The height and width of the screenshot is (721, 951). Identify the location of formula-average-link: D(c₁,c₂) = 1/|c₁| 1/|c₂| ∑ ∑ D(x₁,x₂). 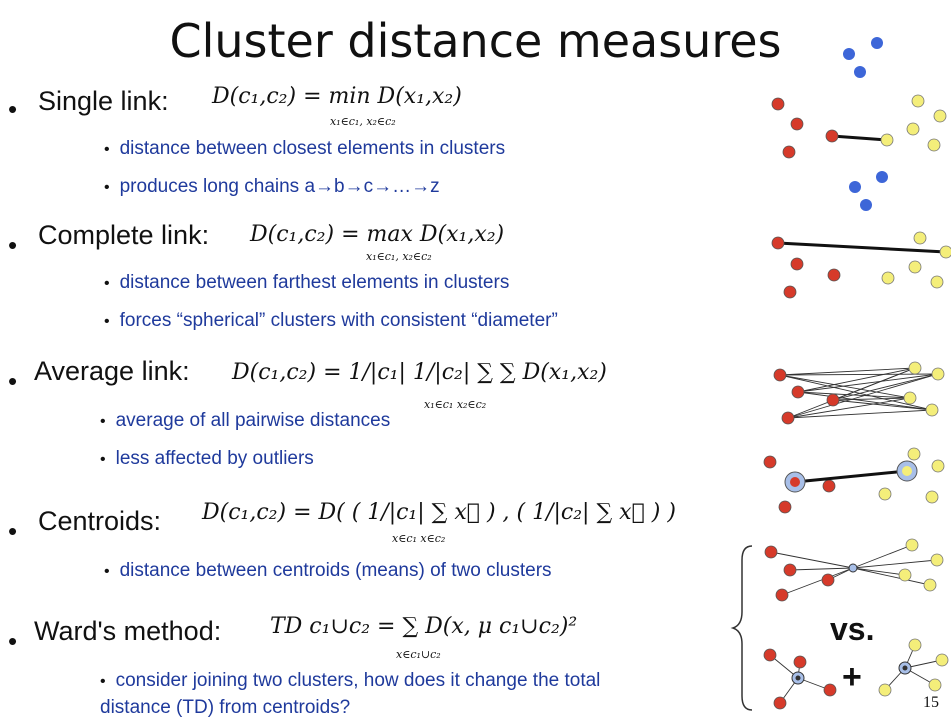
(419, 372).